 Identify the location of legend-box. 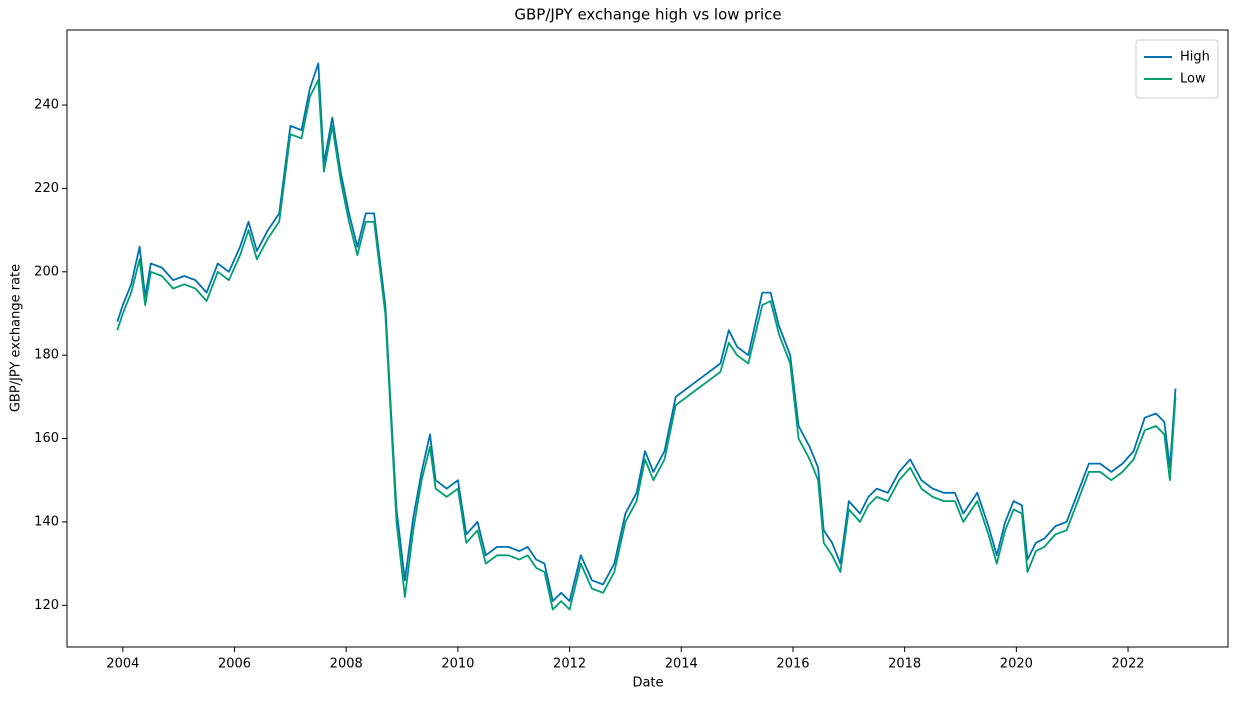
(1177, 69).